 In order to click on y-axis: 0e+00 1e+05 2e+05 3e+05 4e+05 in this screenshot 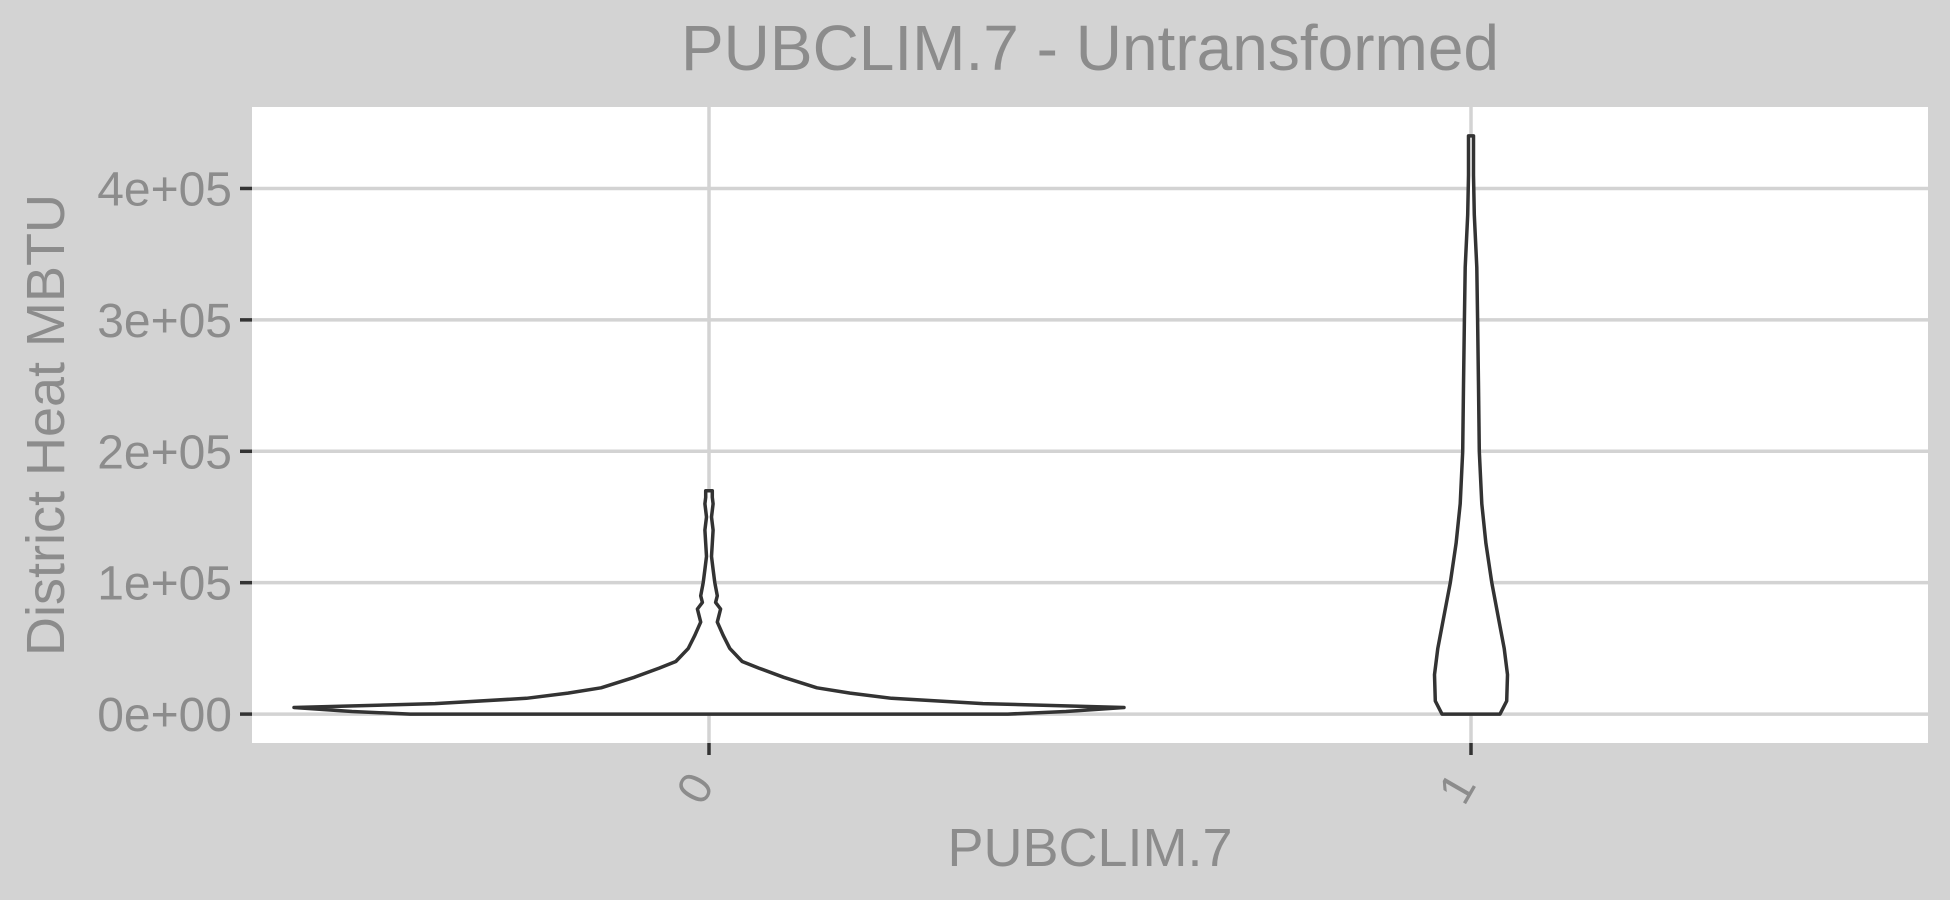, I will do `click(174, 452)`.